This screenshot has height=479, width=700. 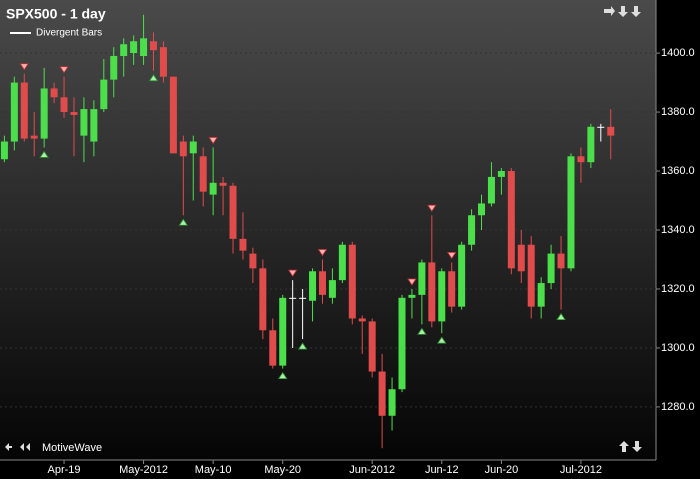 I want to click on chart-title: SPX500 - 1 day, so click(x=56, y=14).